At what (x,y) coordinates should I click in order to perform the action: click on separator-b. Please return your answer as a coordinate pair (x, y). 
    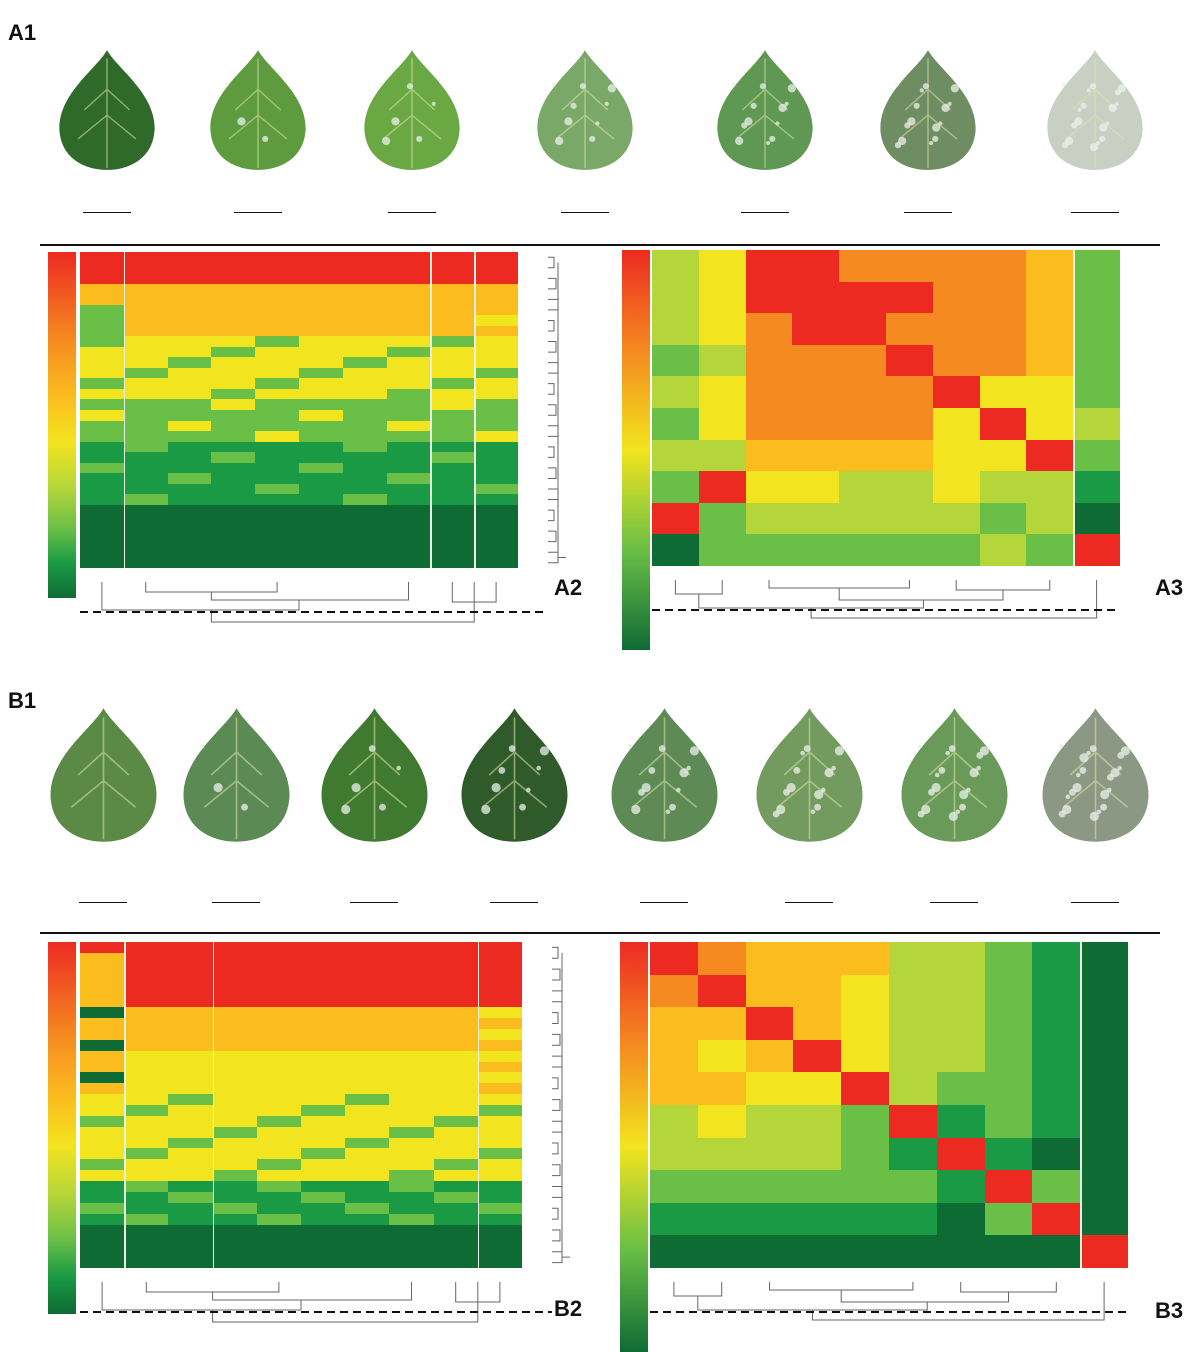
    Looking at the image, I should click on (600, 933).